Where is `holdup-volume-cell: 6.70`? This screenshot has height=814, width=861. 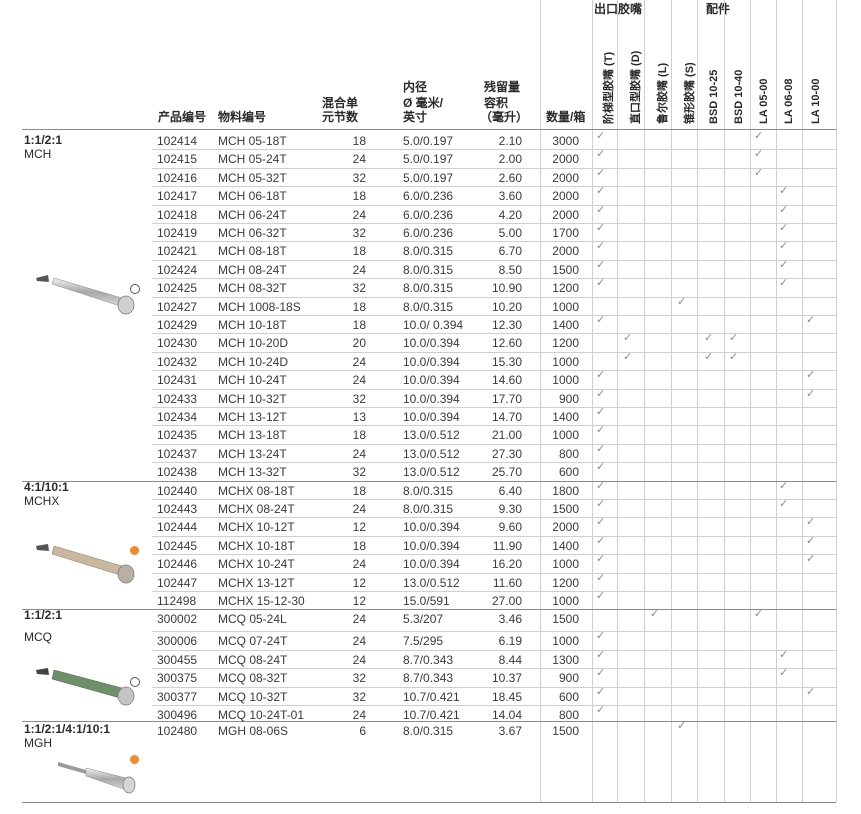 holdup-volume-cell: 6.70 is located at coordinates (510, 251).